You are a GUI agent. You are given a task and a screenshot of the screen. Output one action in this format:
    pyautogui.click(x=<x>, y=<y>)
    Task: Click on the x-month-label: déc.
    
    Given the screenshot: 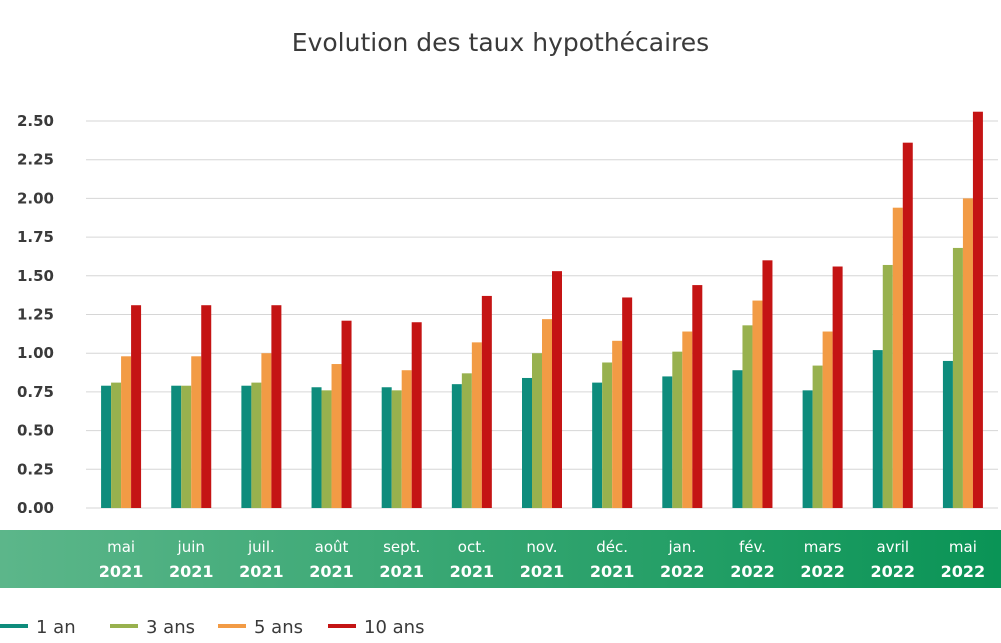 What is the action you would take?
    pyautogui.click(x=612, y=547)
    